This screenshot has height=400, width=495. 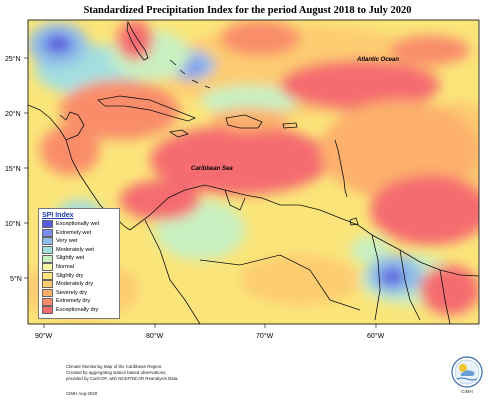 I want to click on legend-label: Slightly dry, so click(x=70, y=275).